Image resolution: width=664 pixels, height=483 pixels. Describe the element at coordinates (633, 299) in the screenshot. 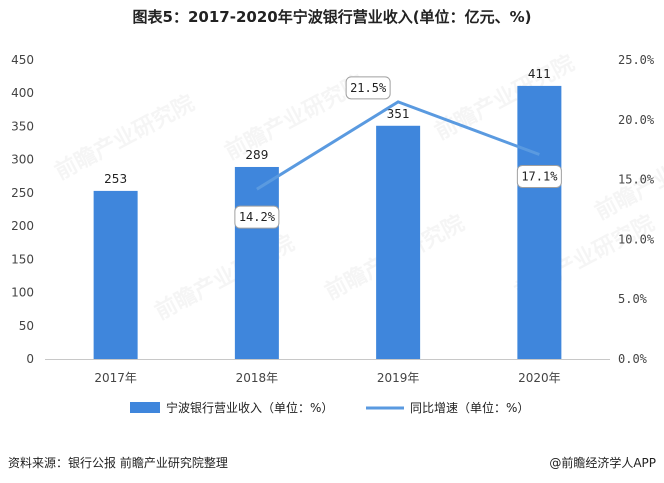

I see `right-tick-label: 5.0%` at that location.